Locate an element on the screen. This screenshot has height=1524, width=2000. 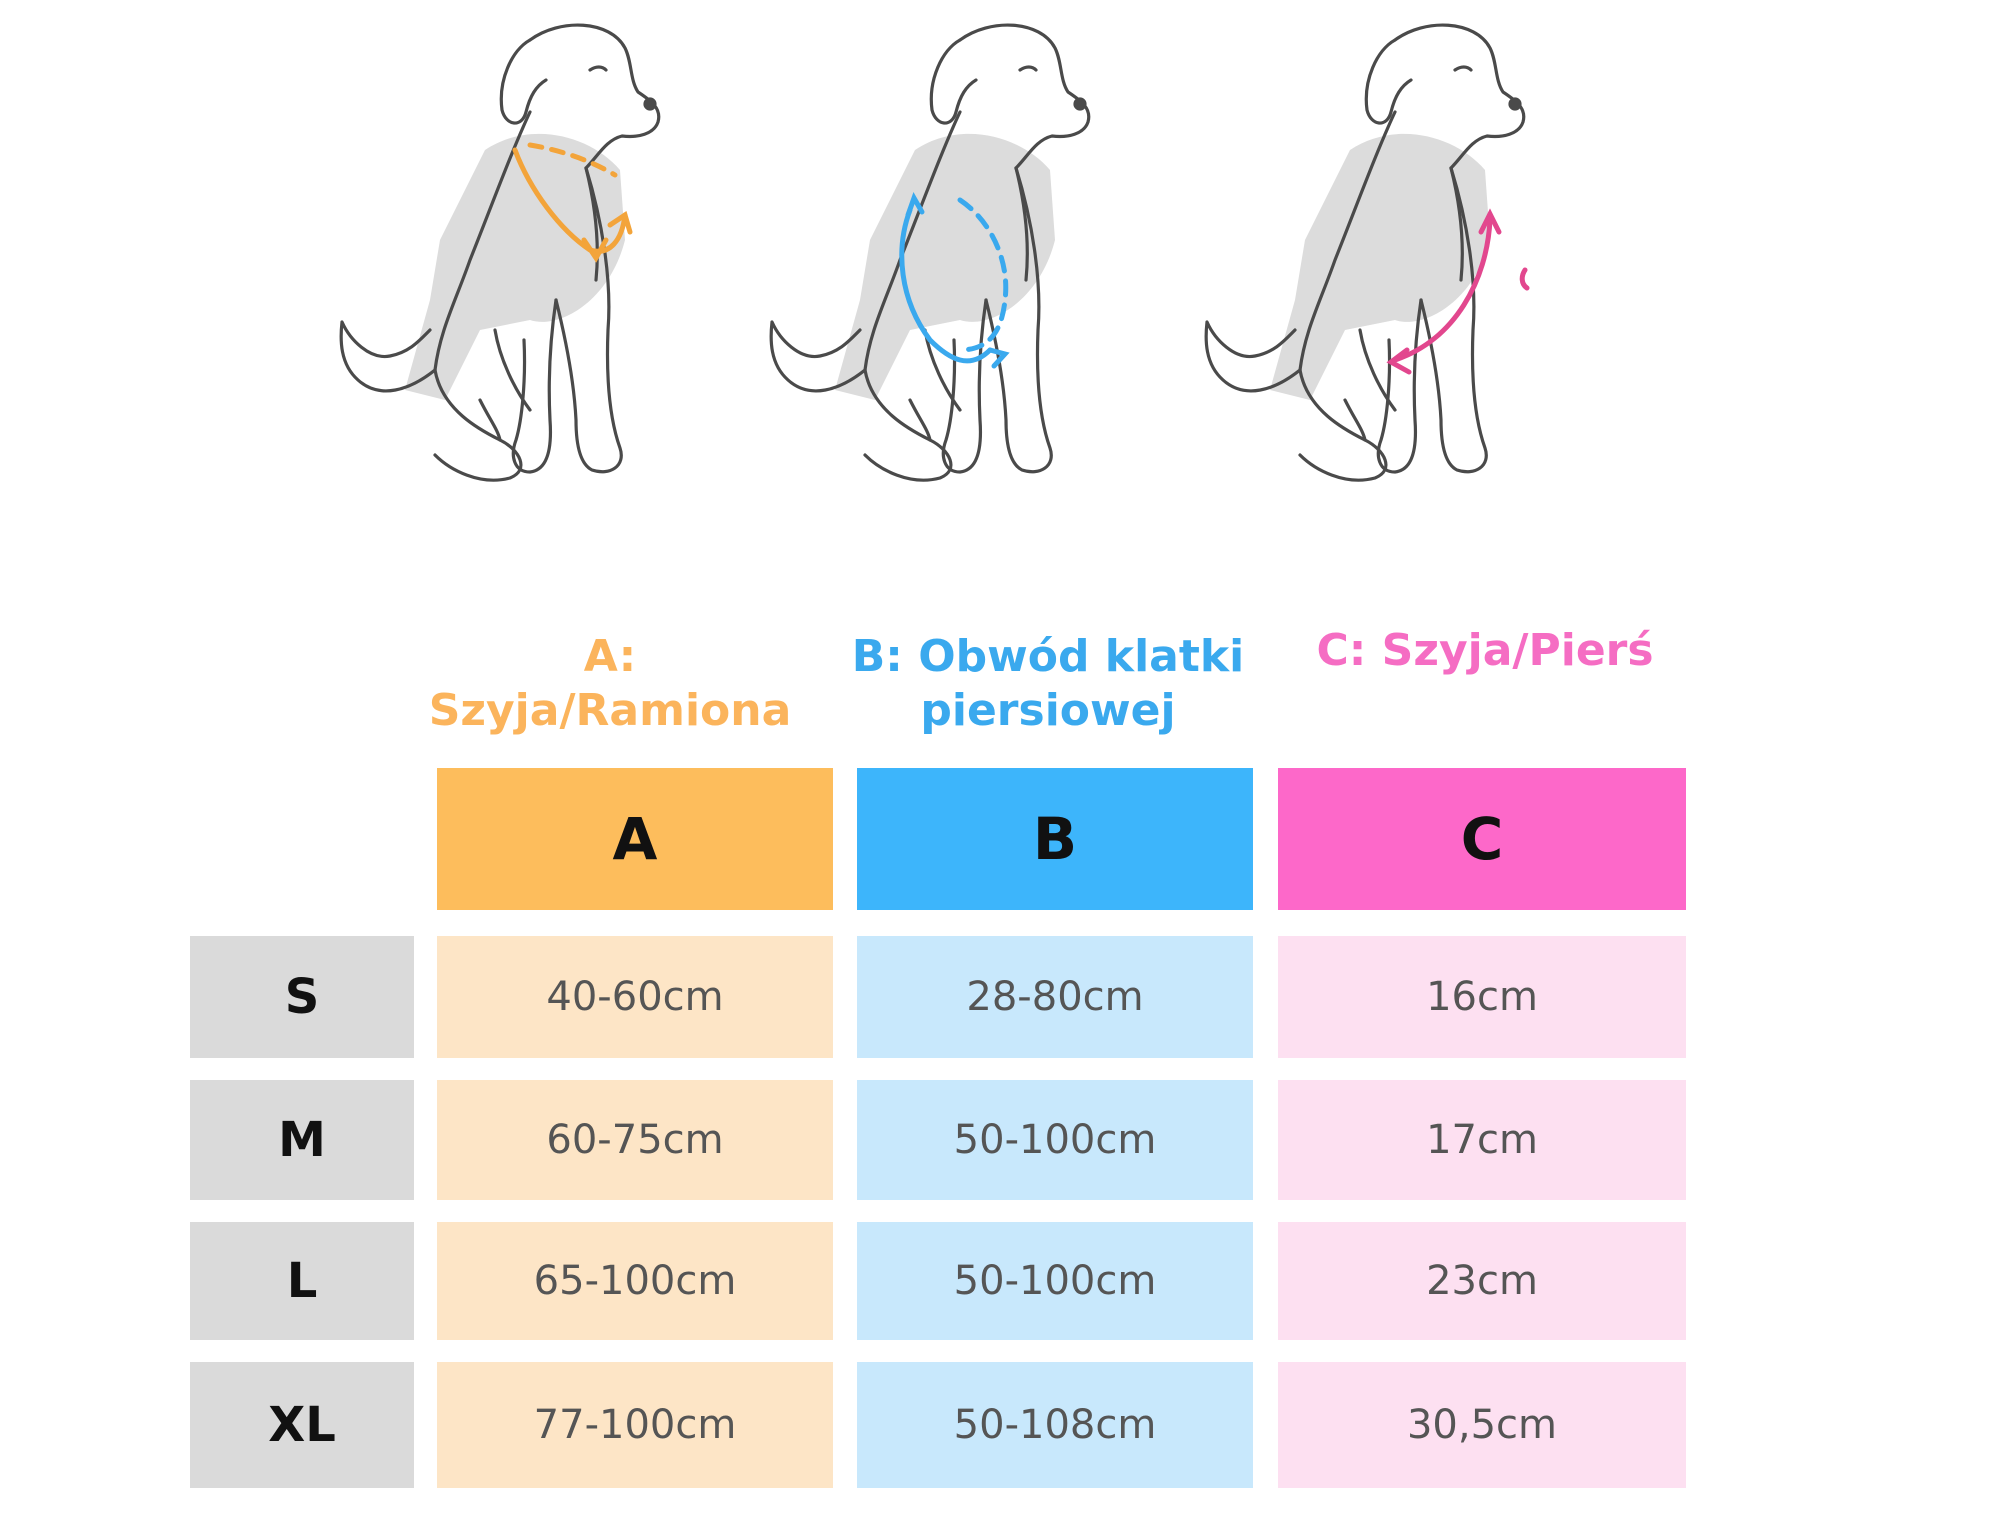
size-label-s: S is located at coordinates (302, 997).